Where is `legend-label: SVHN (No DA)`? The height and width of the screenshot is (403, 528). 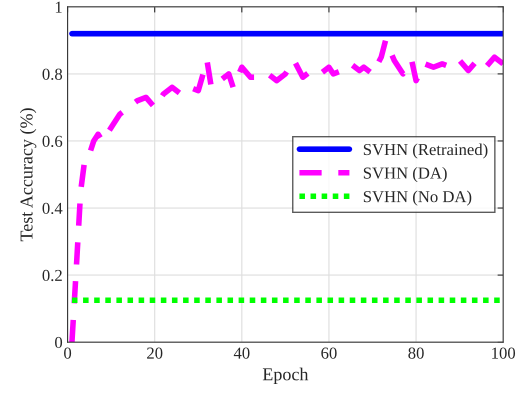 legend-label: SVHN (No DA) is located at coordinates (418, 198).